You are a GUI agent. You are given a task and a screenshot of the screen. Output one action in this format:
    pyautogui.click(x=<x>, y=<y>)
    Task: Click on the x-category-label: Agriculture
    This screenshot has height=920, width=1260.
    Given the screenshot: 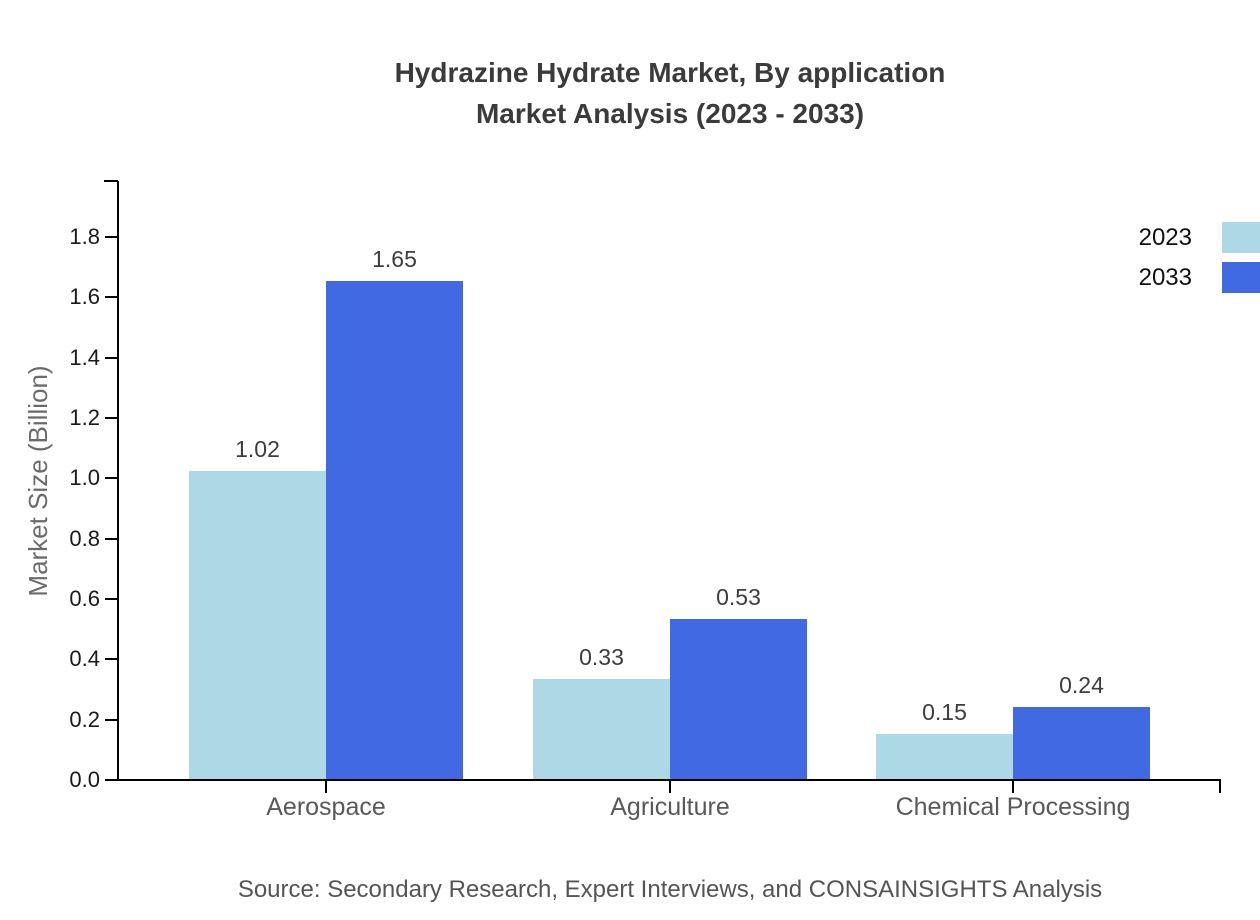 What is the action you would take?
    pyautogui.click(x=670, y=807)
    